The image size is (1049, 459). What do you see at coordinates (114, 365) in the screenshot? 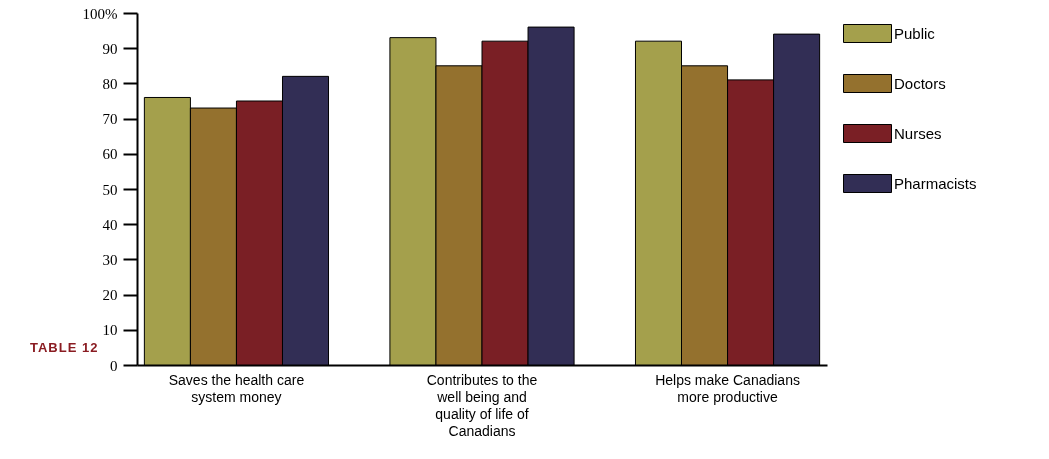
I see `y-tick-label: 0` at bounding box center [114, 365].